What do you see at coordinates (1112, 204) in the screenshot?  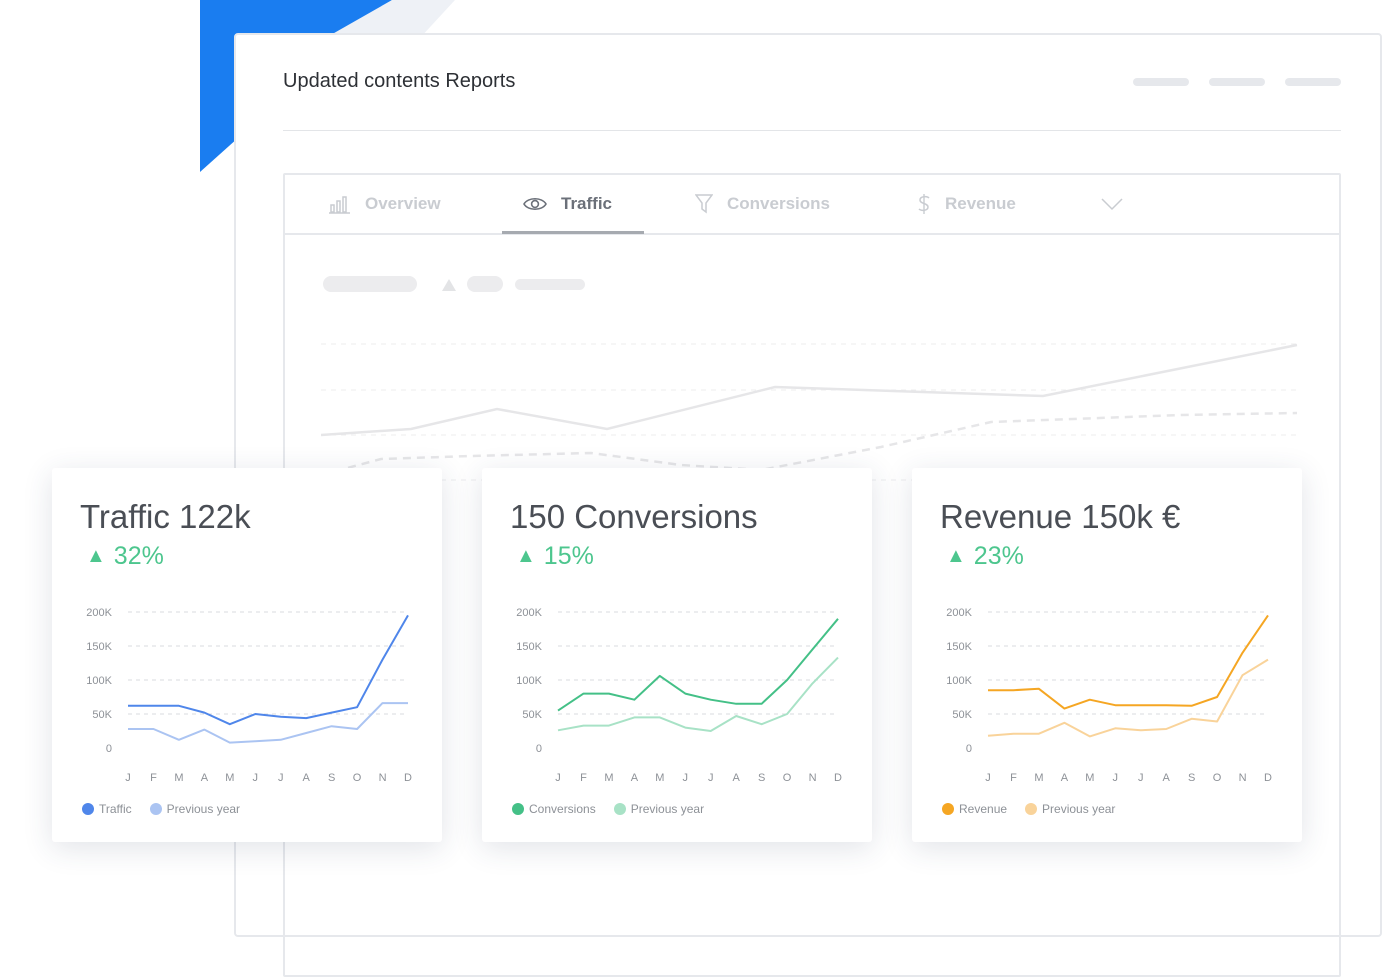 I see `chevron-down-icon` at bounding box center [1112, 204].